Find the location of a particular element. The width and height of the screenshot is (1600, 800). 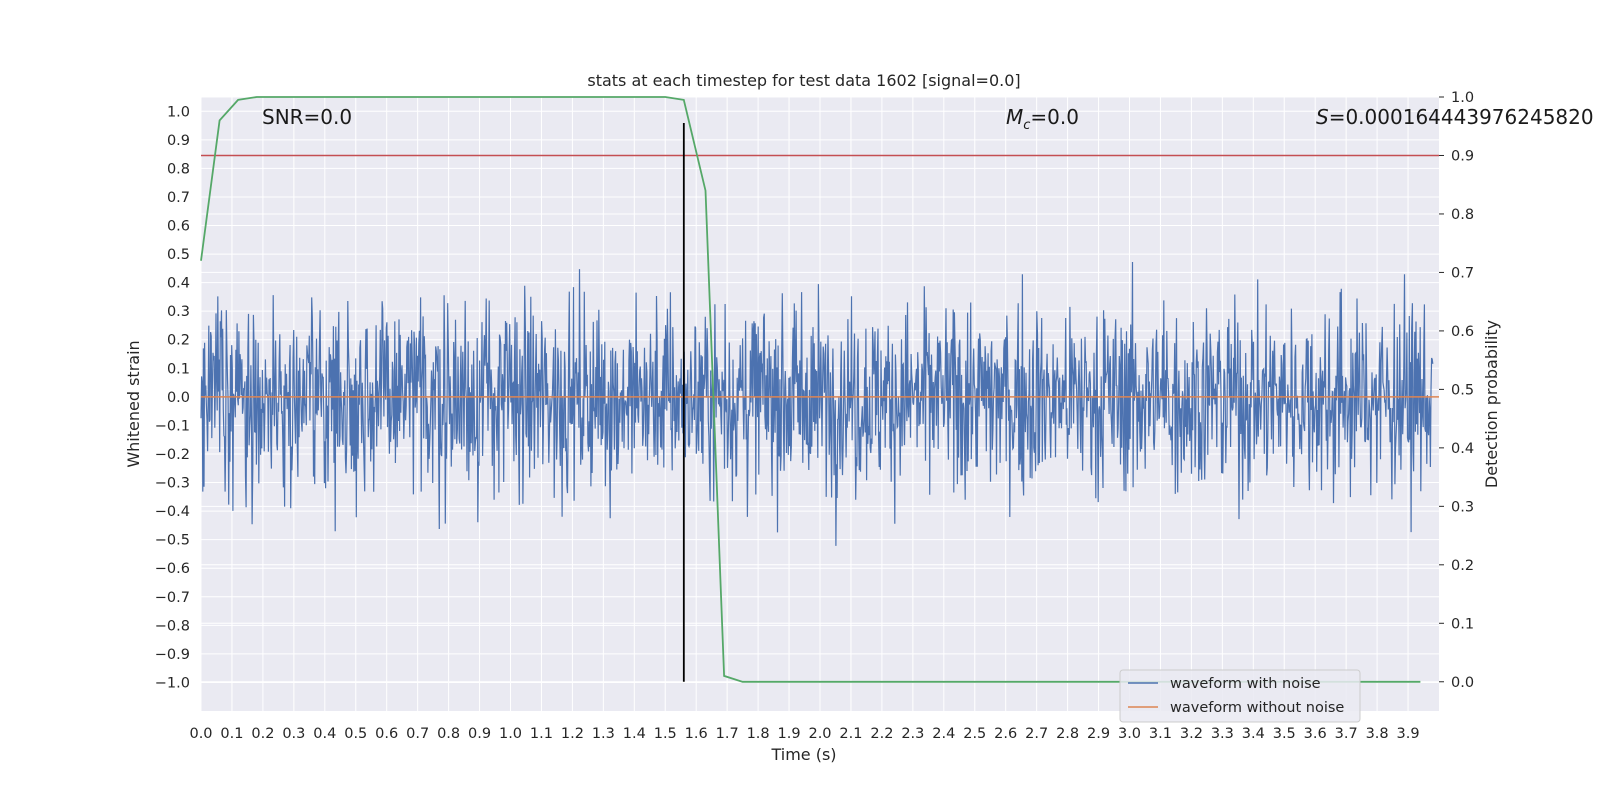

annotation-chirp-mass: Mc=0.0 is located at coordinates (1042, 119).